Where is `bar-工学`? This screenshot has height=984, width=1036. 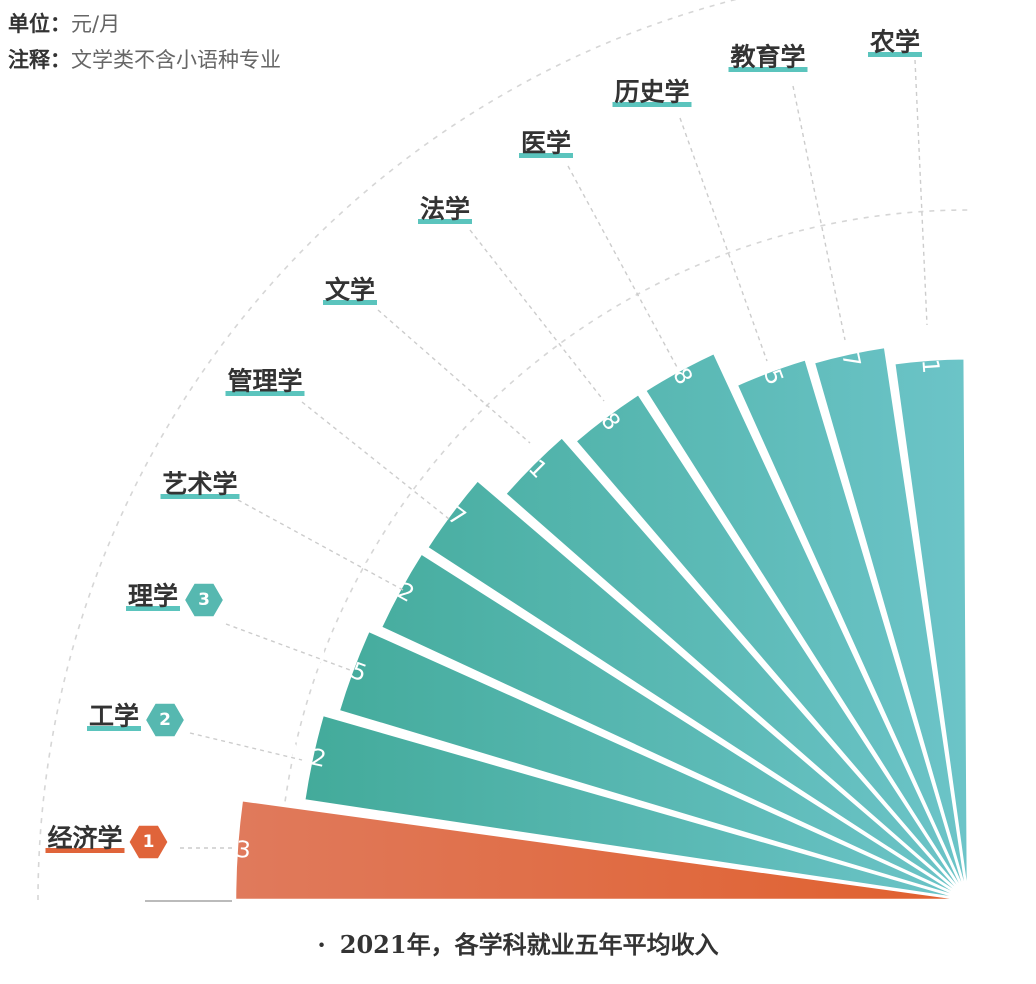
bar-工学 is located at coordinates (636, 807).